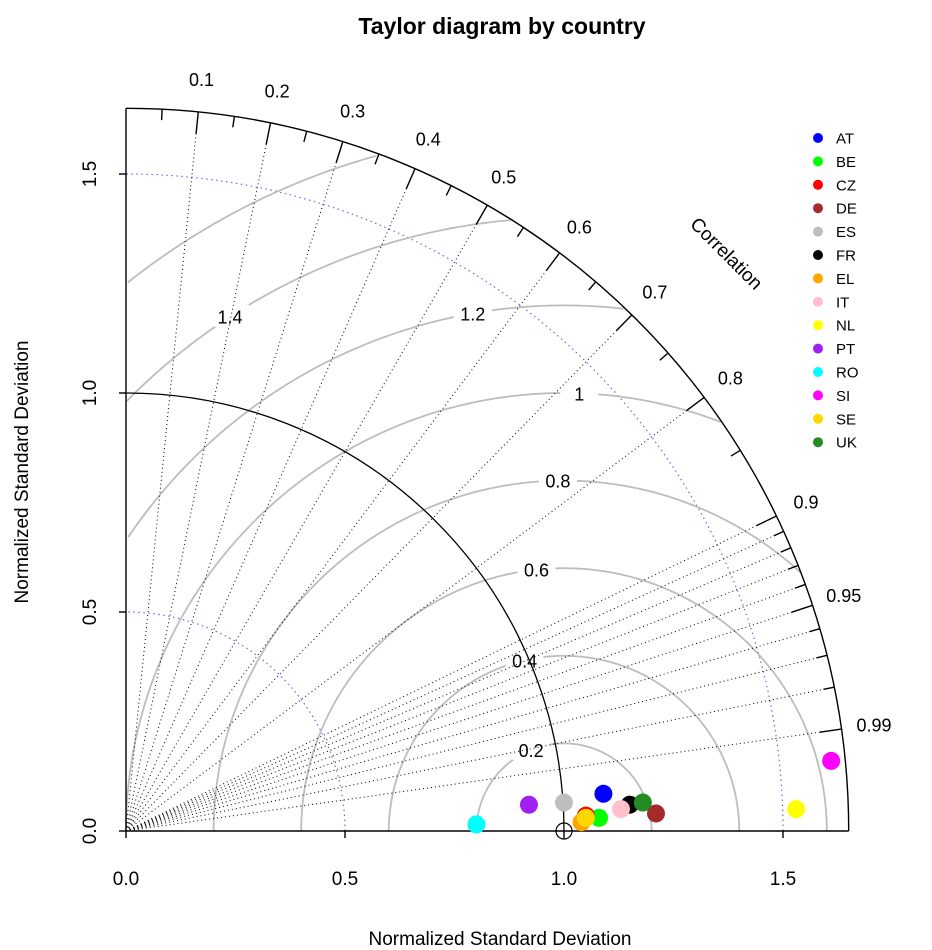 The height and width of the screenshot is (950, 932). I want to click on legend-marker-de, so click(818, 208).